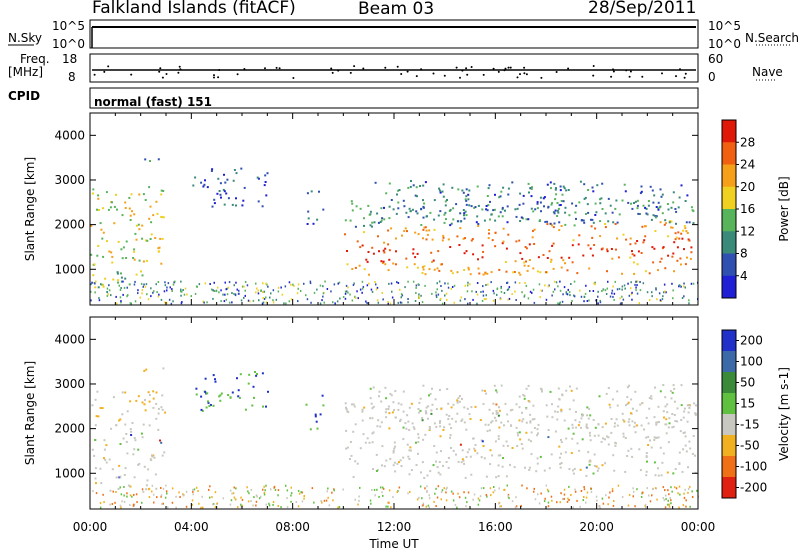 Image resolution: width=800 pixels, height=554 pixels. I want to click on nave-label: Nave, so click(767, 72).